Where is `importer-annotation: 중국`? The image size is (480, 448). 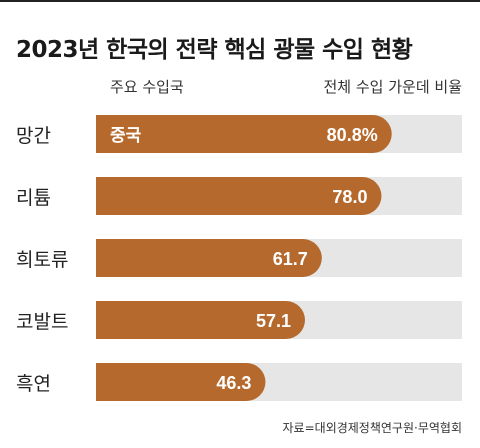 importer-annotation: 중국 is located at coordinates (126, 136).